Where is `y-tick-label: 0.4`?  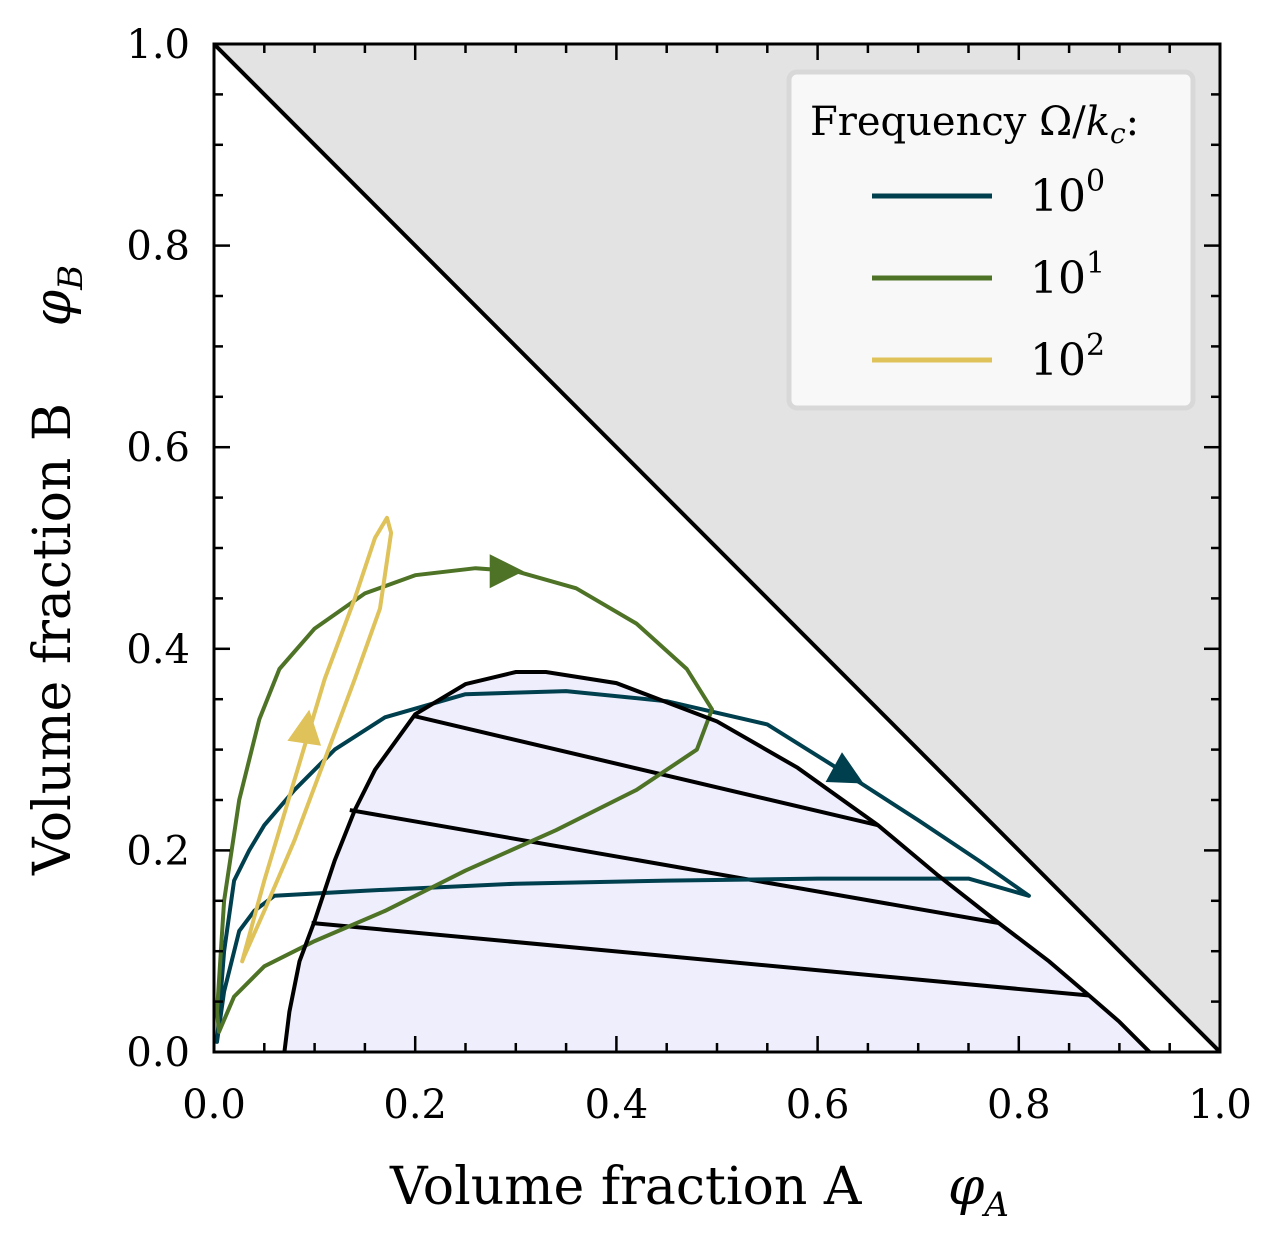 y-tick-label: 0.4 is located at coordinates (158, 650).